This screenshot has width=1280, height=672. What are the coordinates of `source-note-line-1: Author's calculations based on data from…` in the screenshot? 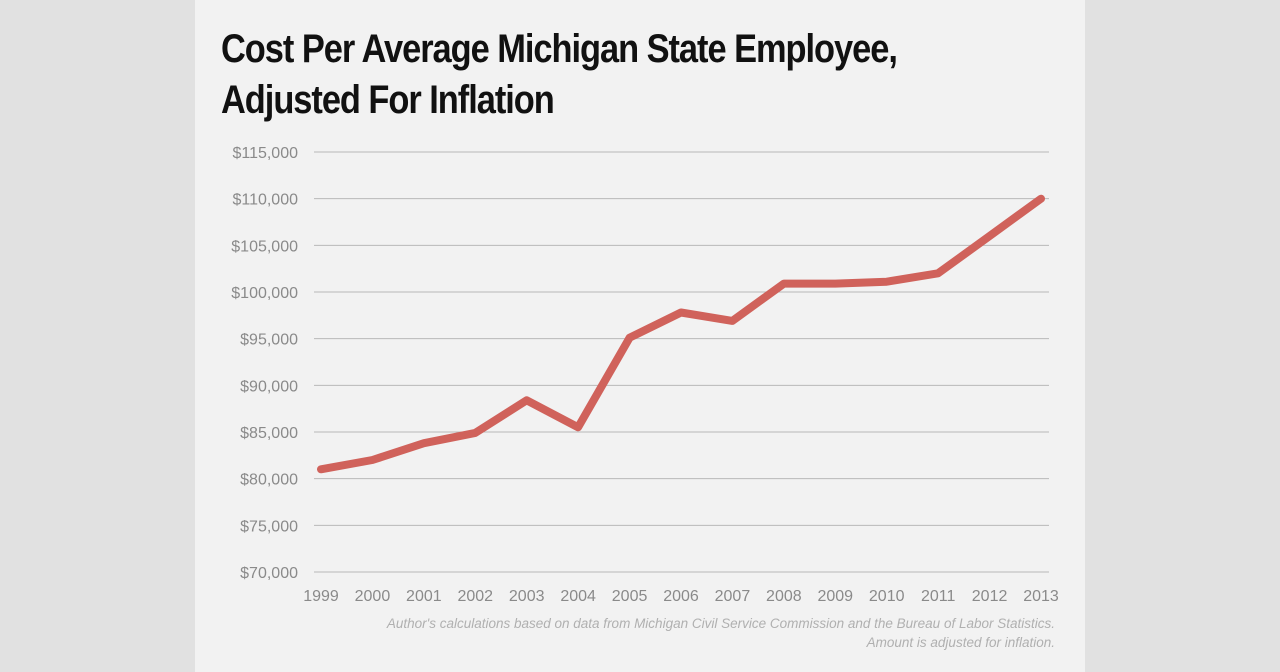 It's located at (720, 623).